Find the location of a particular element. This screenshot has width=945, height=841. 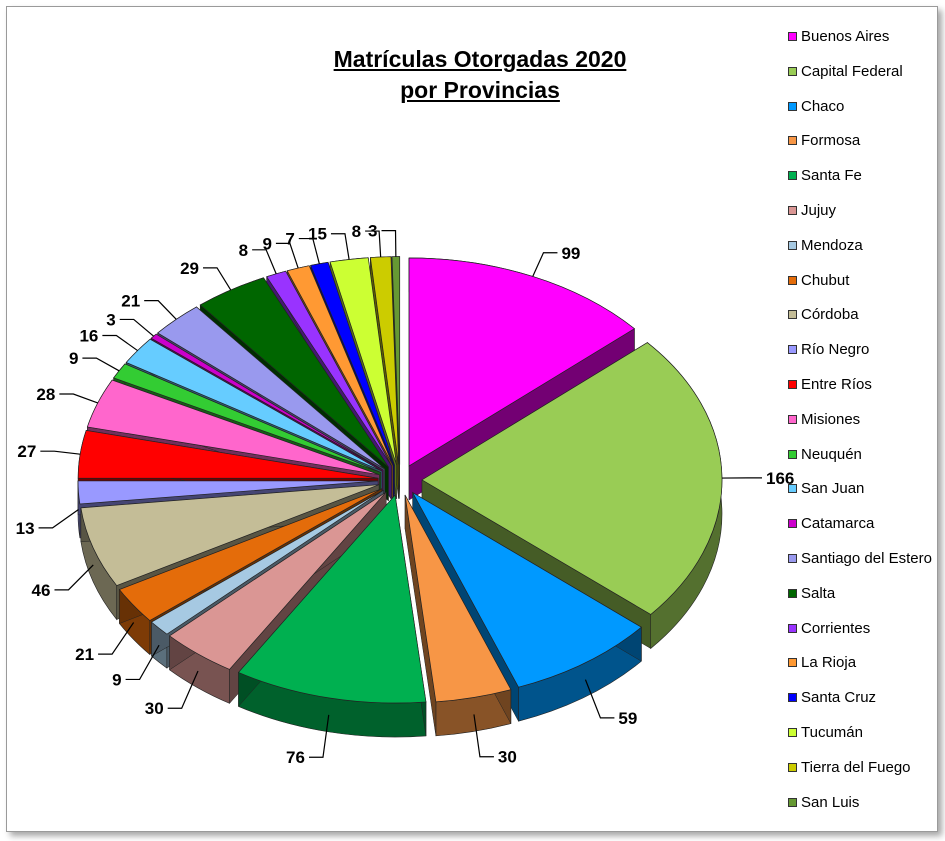

value-label-san-luis: 3 is located at coordinates (372, 231).